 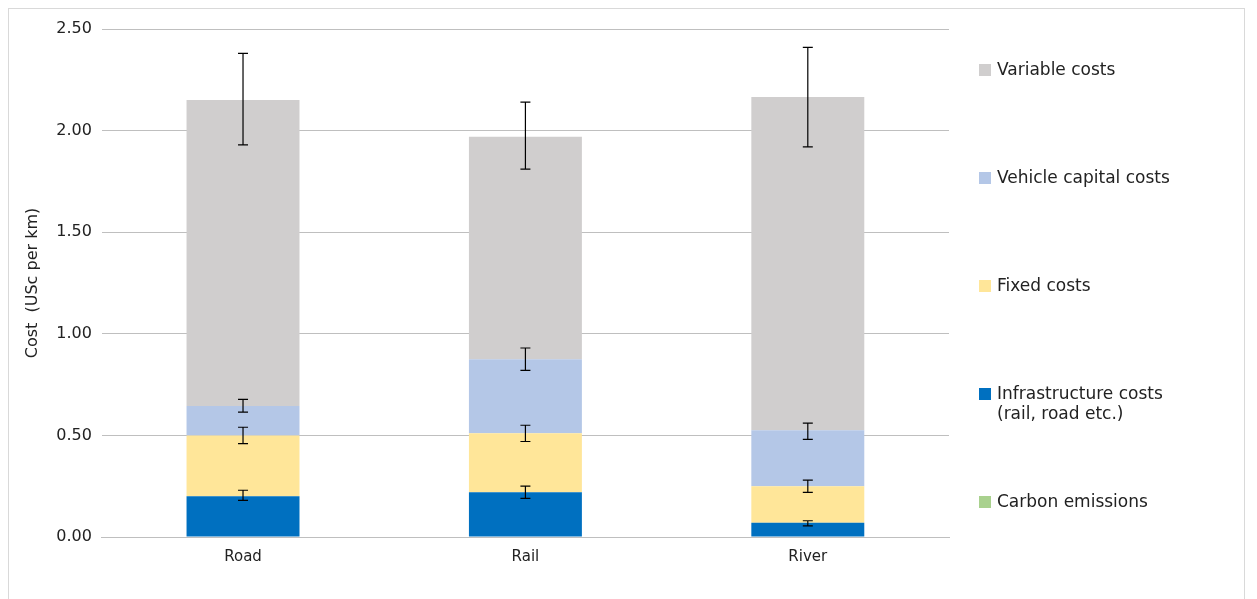 What do you see at coordinates (808, 555) in the screenshot?
I see `x-tick-label: River` at bounding box center [808, 555].